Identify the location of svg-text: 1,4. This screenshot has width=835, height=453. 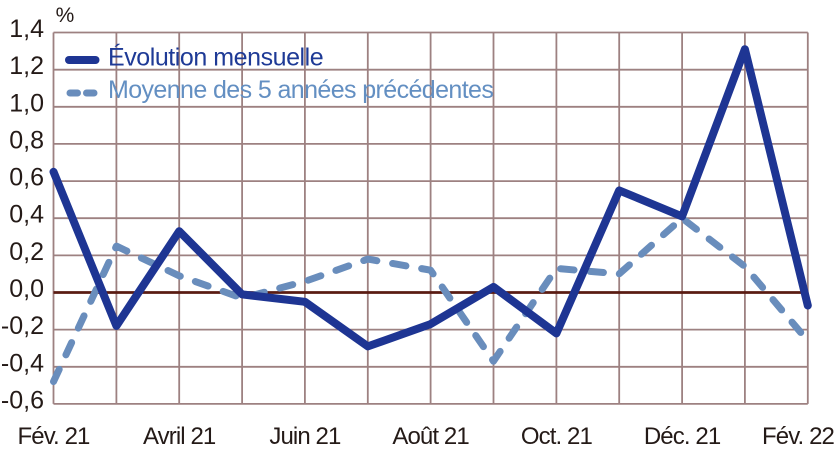
(26, 29).